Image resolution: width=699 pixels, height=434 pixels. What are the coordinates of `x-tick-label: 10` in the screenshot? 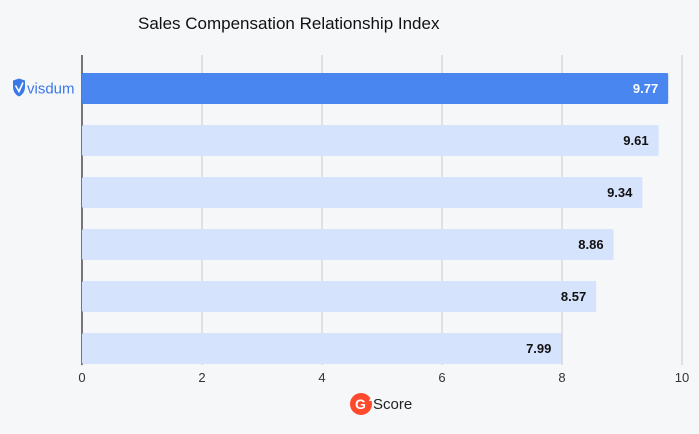 It's located at (682, 377).